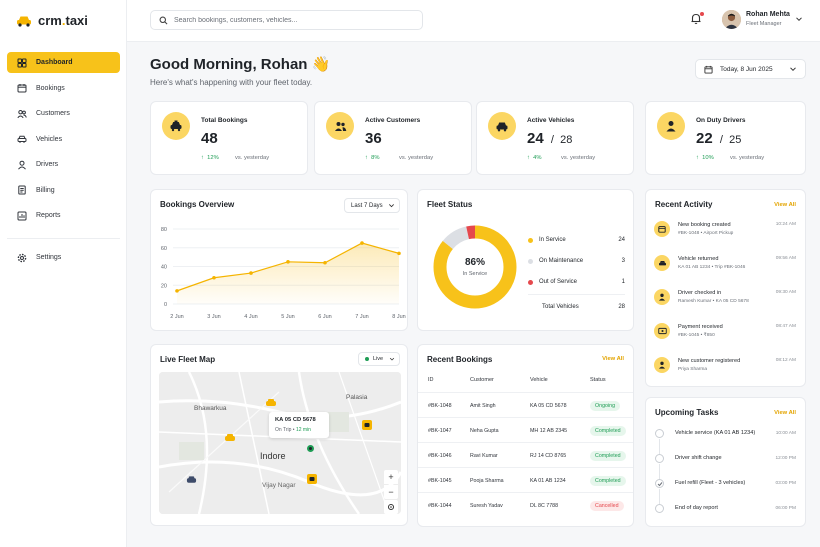 This screenshot has width=820, height=547. I want to click on activity-icon, so click(662, 263).